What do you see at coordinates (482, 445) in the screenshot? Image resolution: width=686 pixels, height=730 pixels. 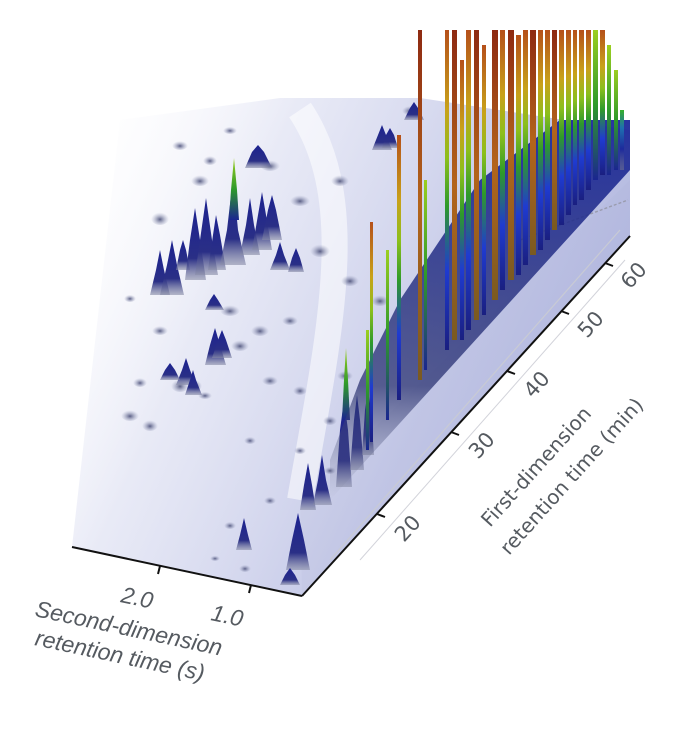 I see `y-tick-label: 30` at bounding box center [482, 445].